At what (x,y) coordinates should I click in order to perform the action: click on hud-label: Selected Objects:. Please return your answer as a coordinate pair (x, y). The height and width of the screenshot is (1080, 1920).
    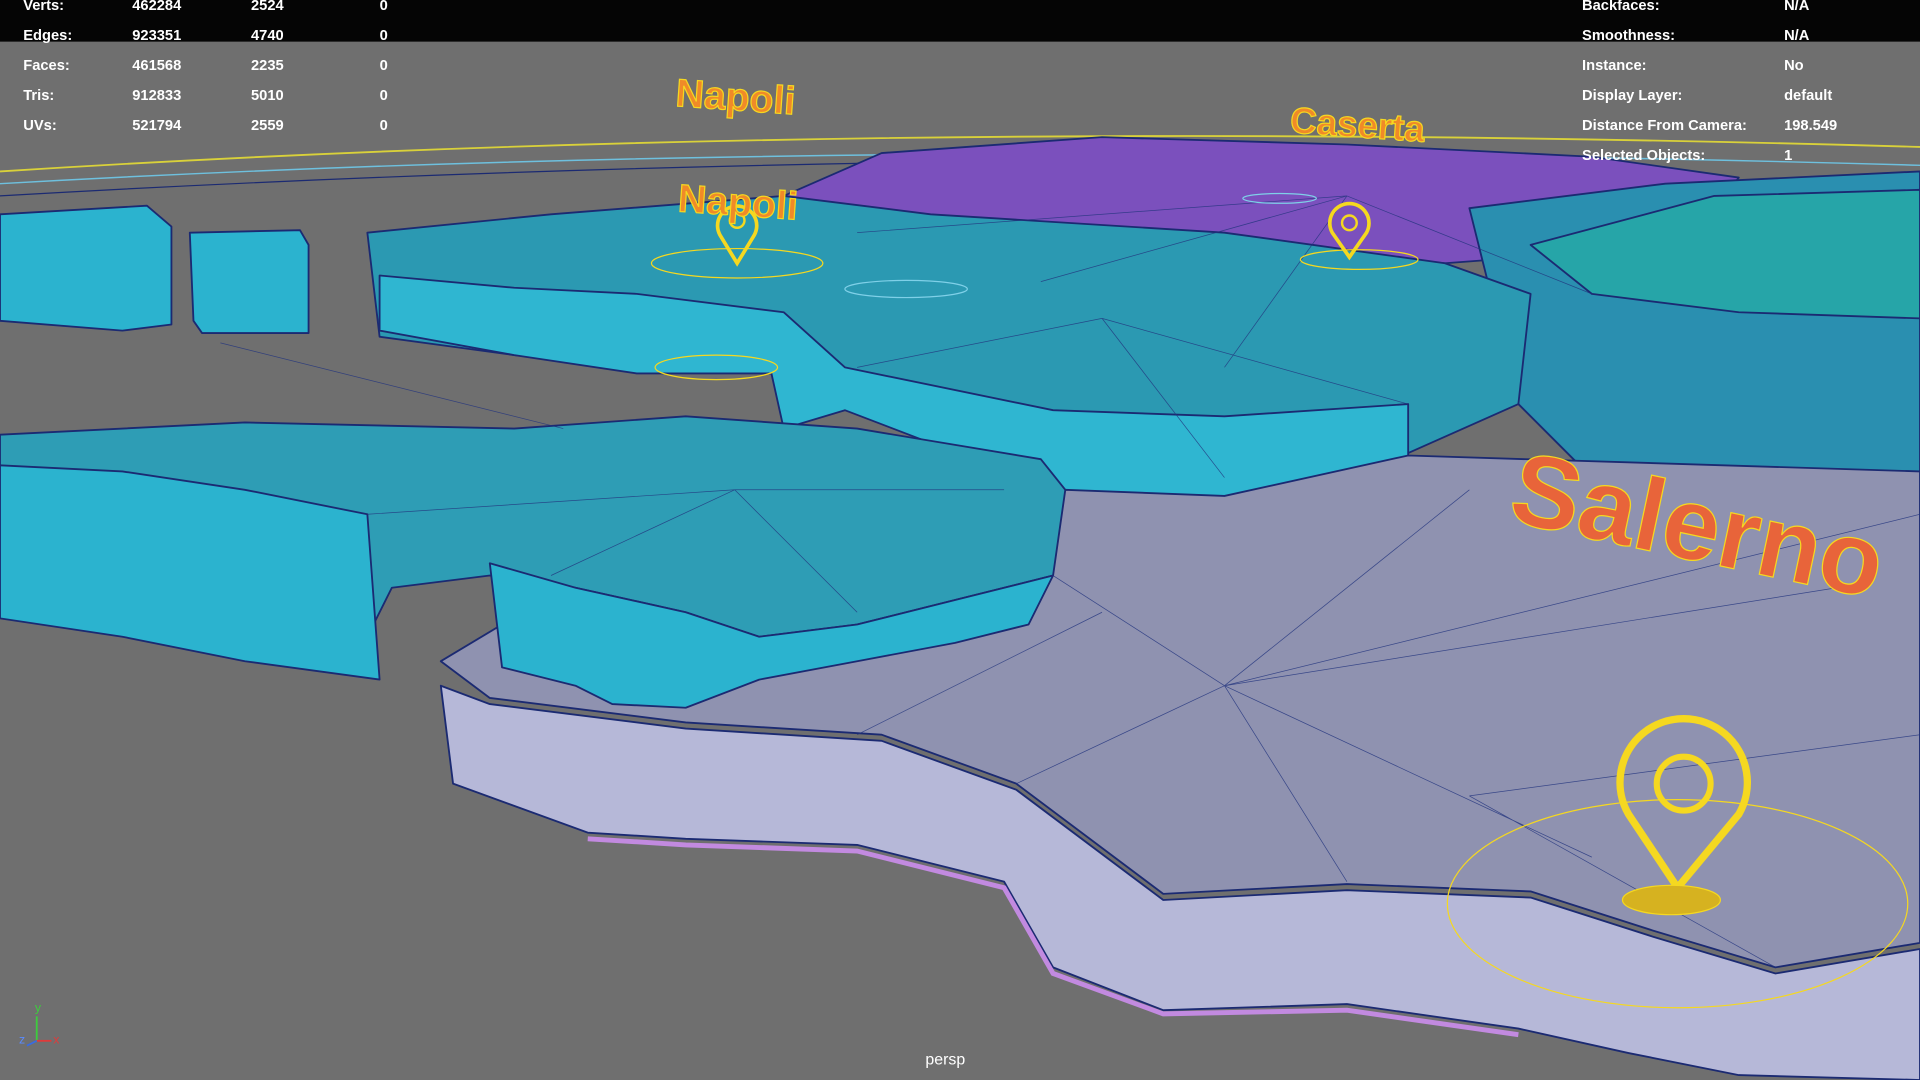
    Looking at the image, I should click on (1643, 156).